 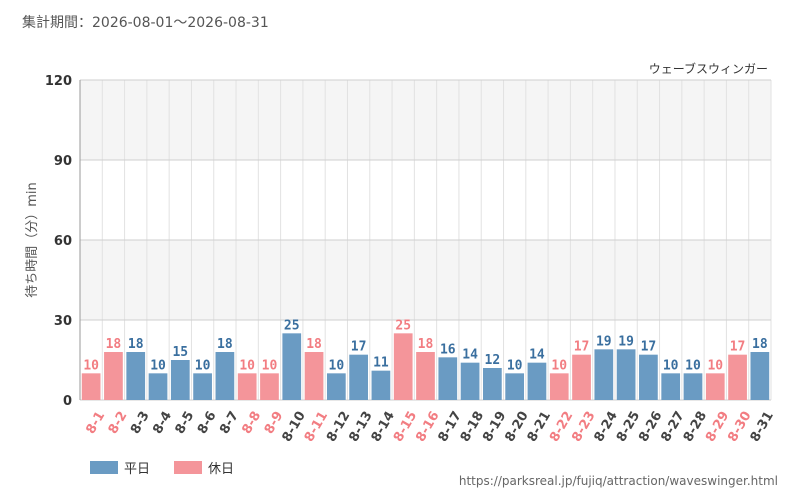 I want to click on x-tick-label: 8-5, so click(x=185, y=423).